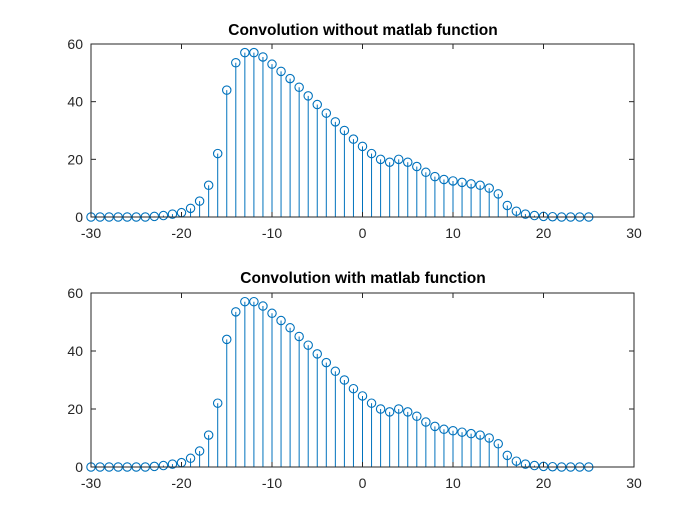  Describe the element at coordinates (362, 278) in the screenshot. I see `subplot-title: Convolution with matlab function` at that location.